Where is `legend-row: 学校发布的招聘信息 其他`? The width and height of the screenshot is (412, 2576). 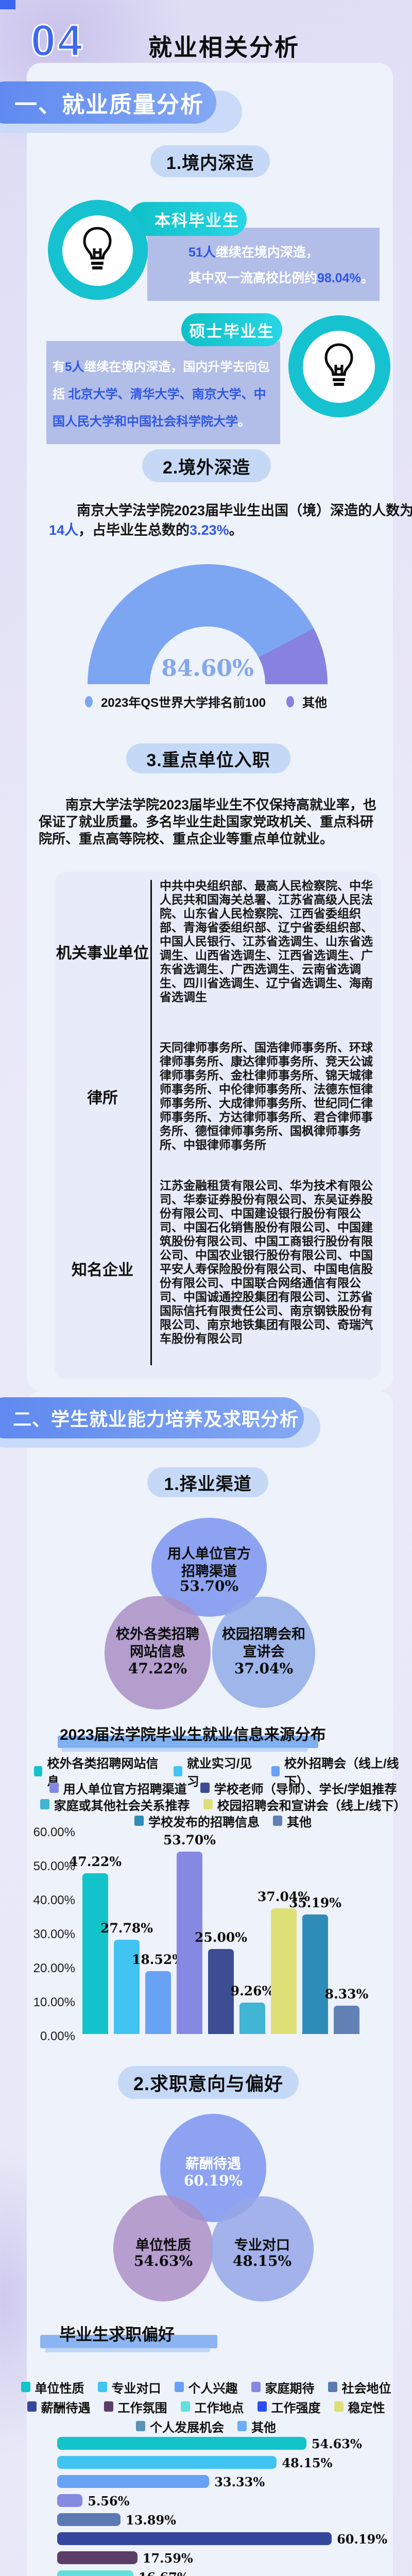 legend-row: 学校发布的招聘信息 其他 is located at coordinates (223, 1820).